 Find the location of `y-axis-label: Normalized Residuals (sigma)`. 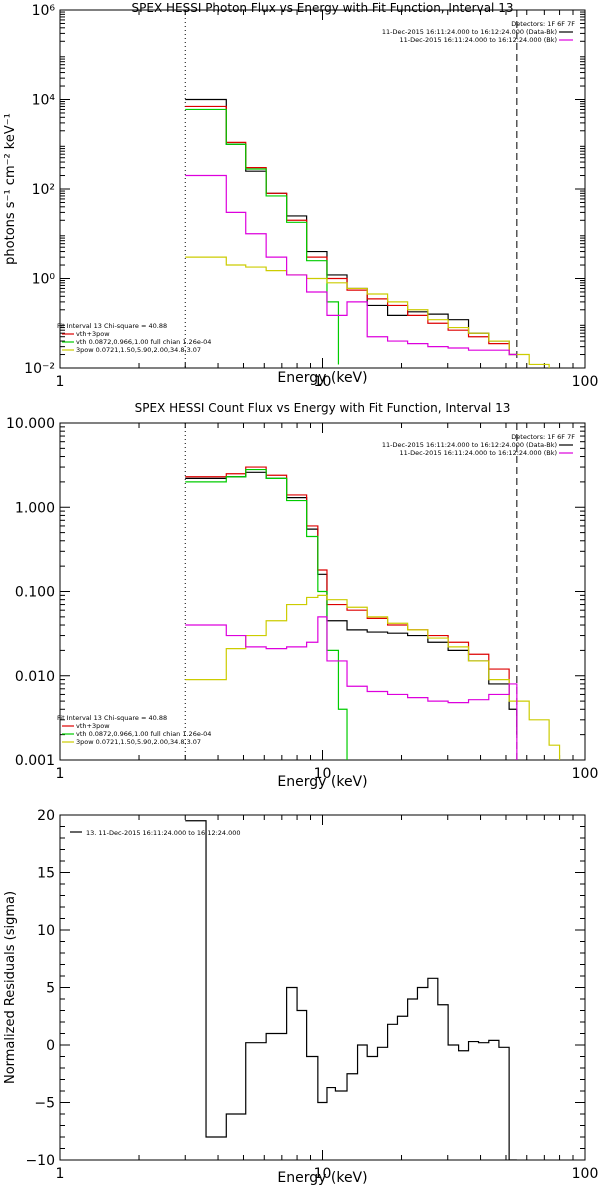

y-axis-label: Normalized Residuals (sigma) is located at coordinates (10, 987).